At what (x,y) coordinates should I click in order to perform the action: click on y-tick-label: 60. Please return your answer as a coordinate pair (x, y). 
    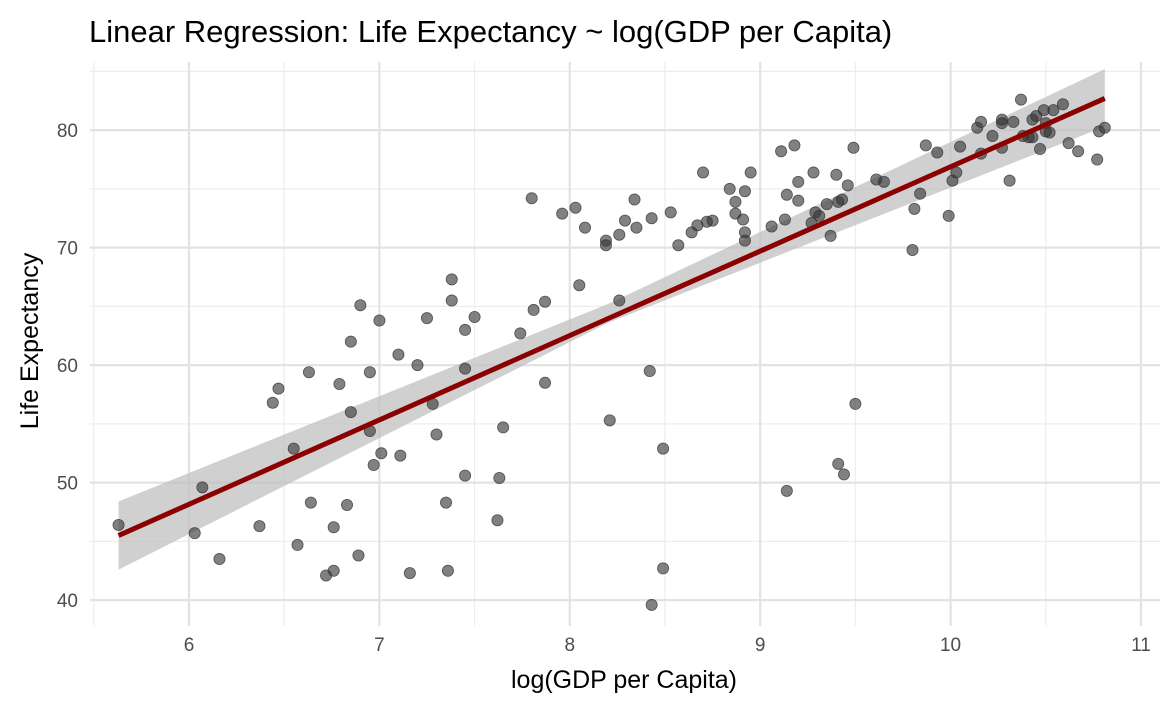
    Looking at the image, I should click on (67, 366).